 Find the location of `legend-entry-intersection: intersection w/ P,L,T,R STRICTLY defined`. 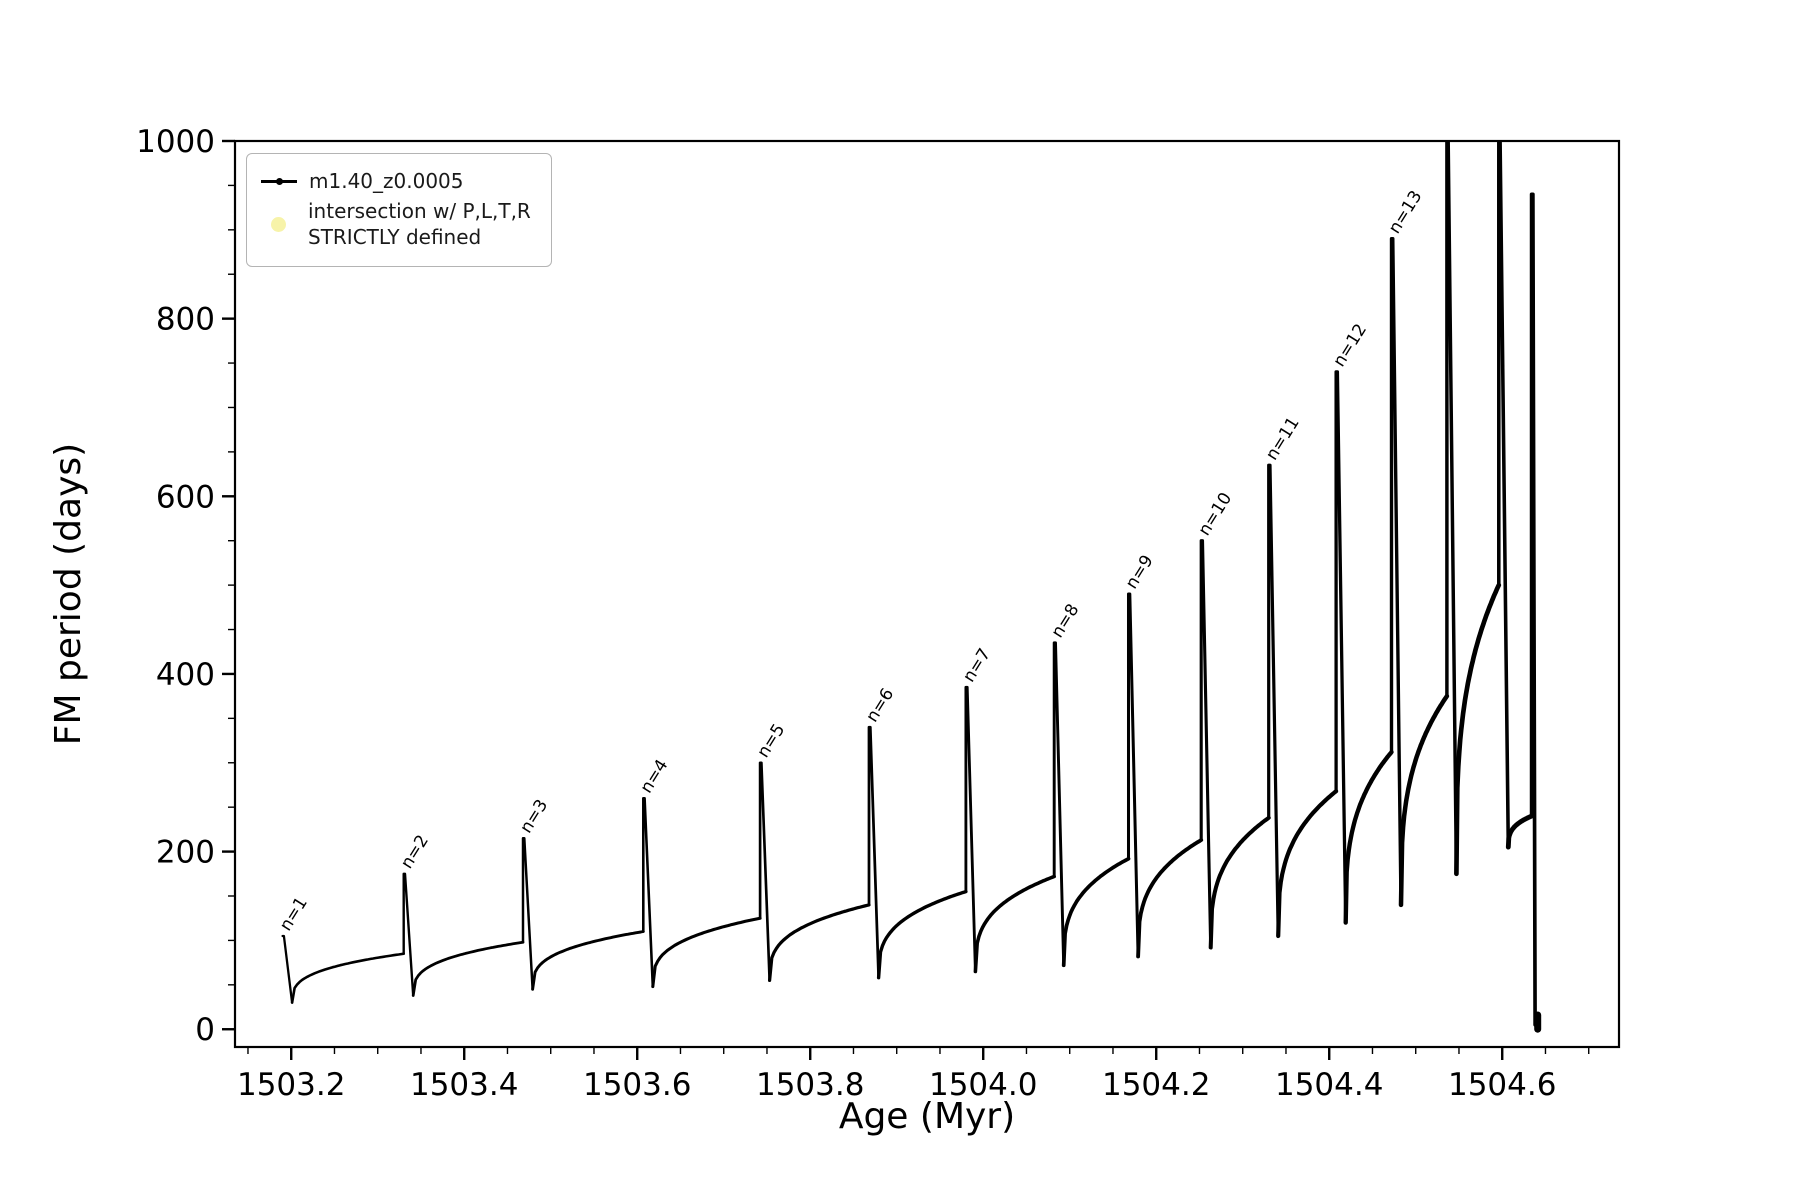

legend-entry-intersection: intersection w/ P,L,T,R STRICTLY defined is located at coordinates (396, 224).